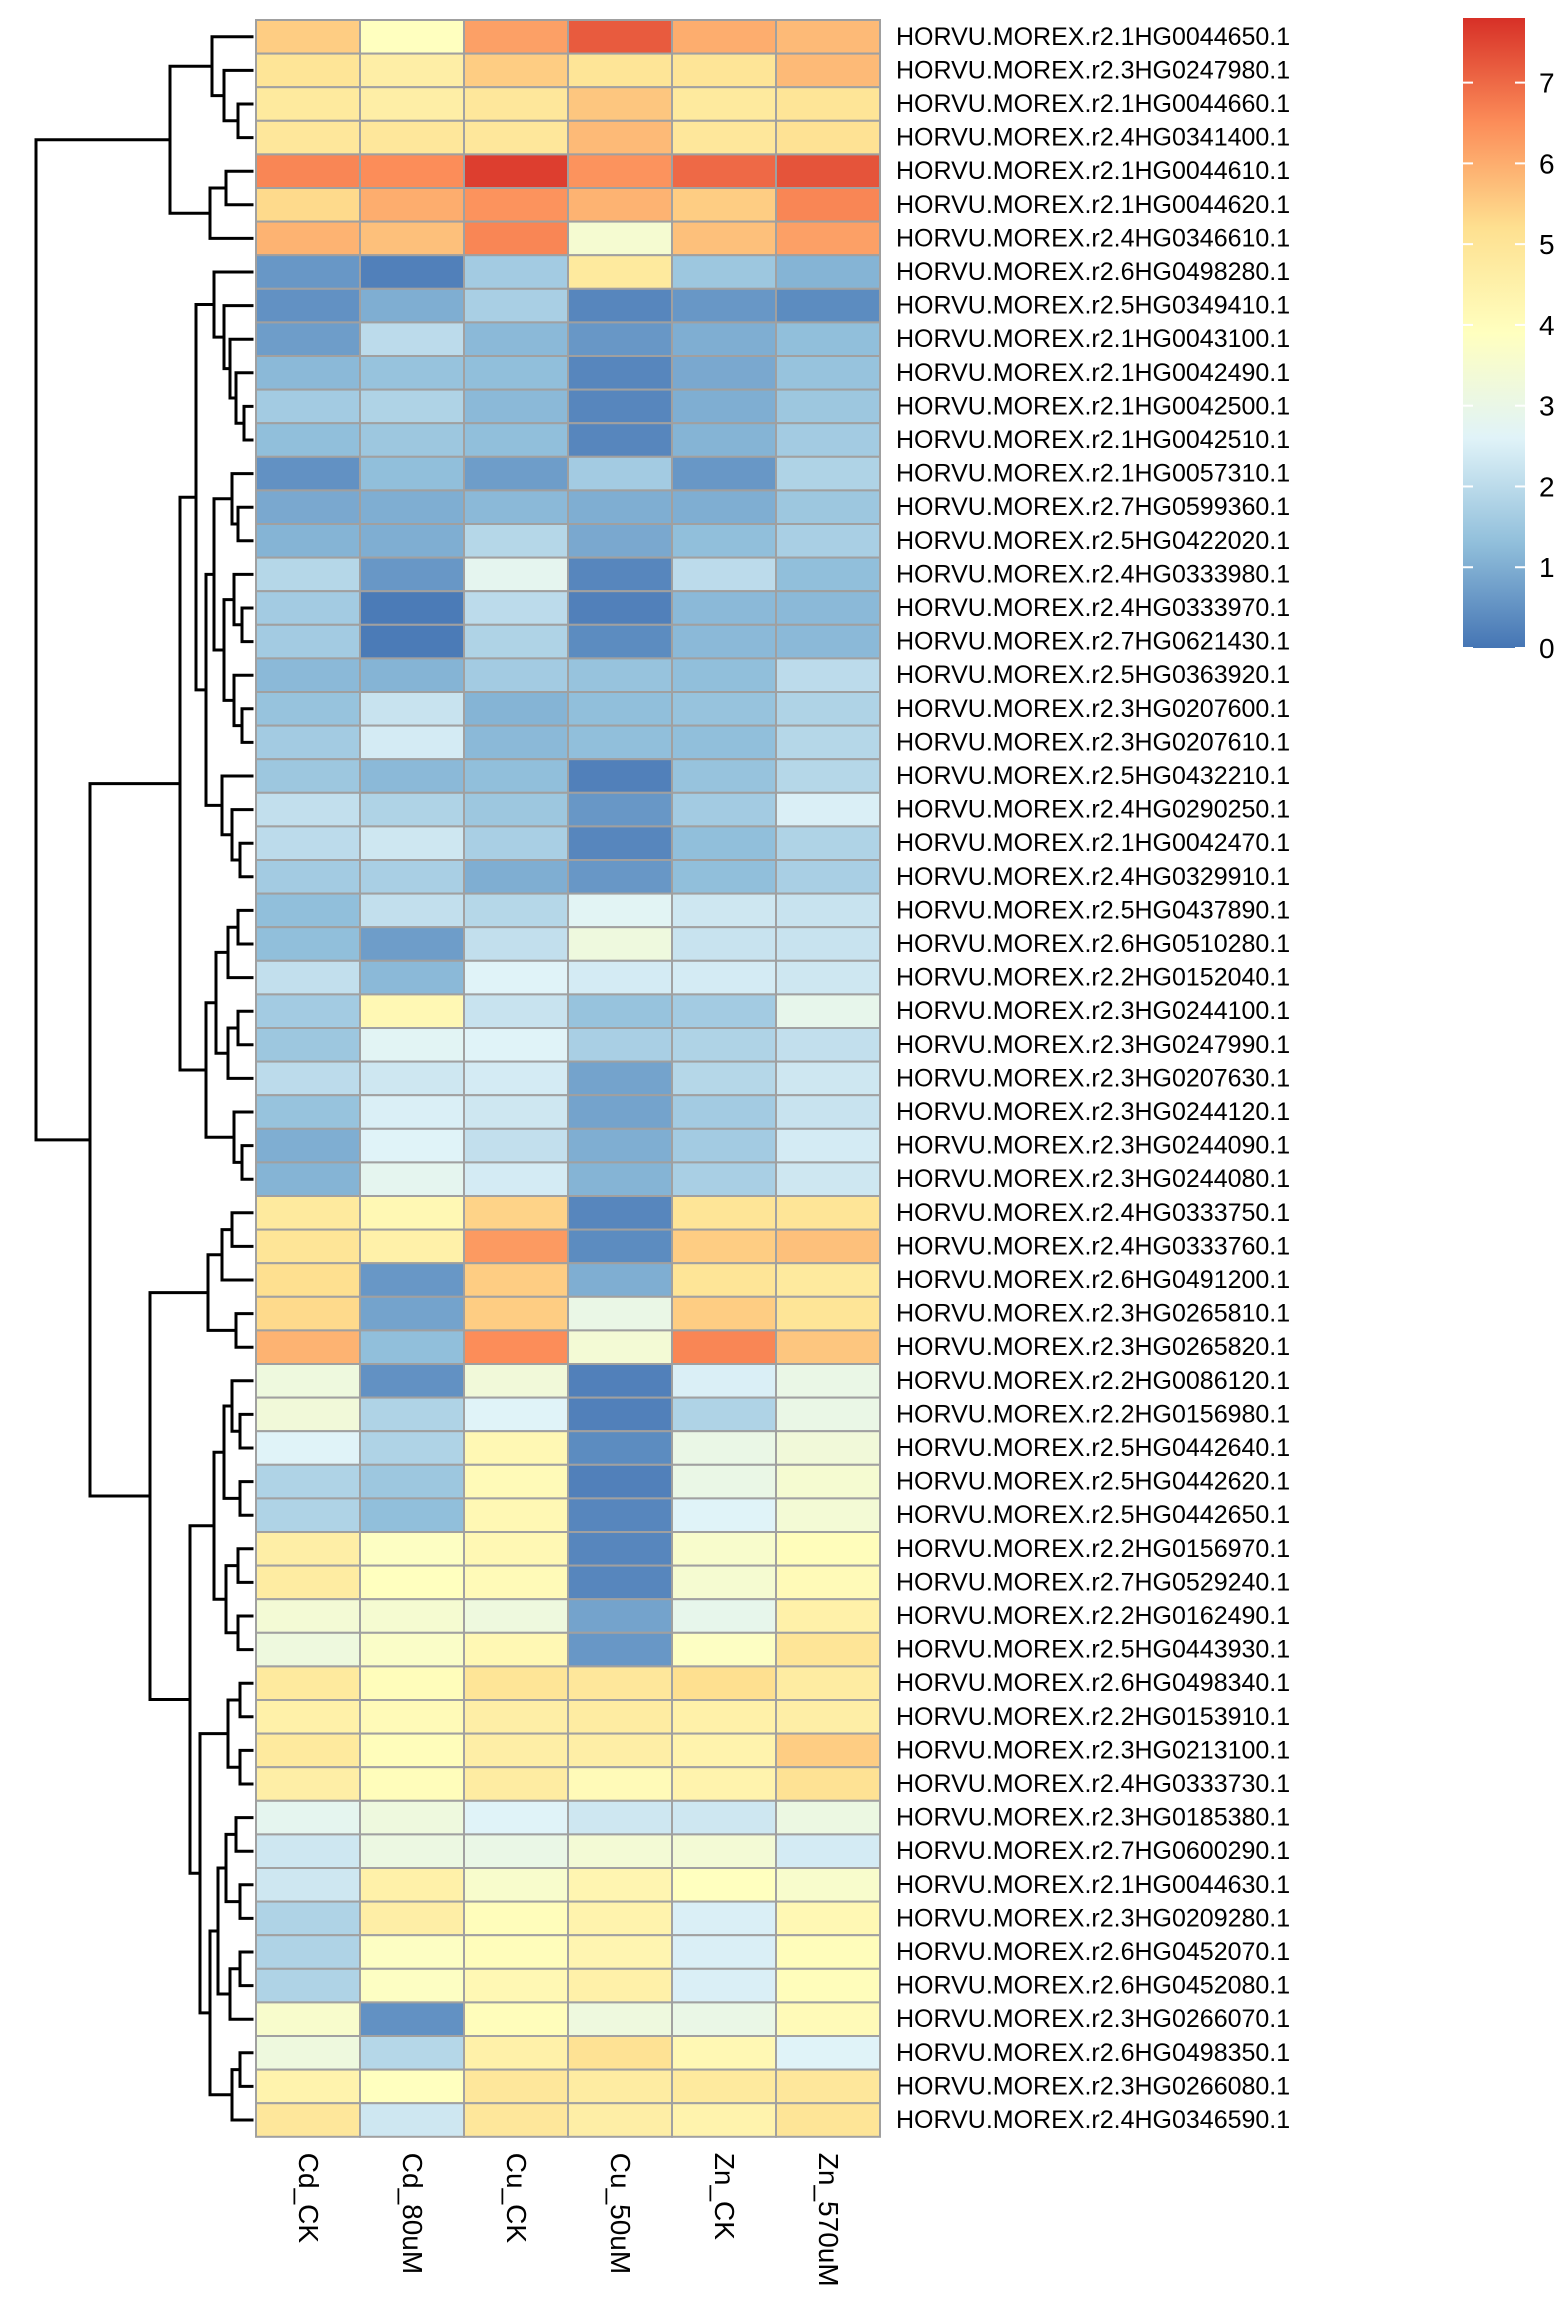  What do you see at coordinates (1093, 171) in the screenshot?
I see `row-label: HORVU.MOREX.r2.1HG0044610.1` at bounding box center [1093, 171].